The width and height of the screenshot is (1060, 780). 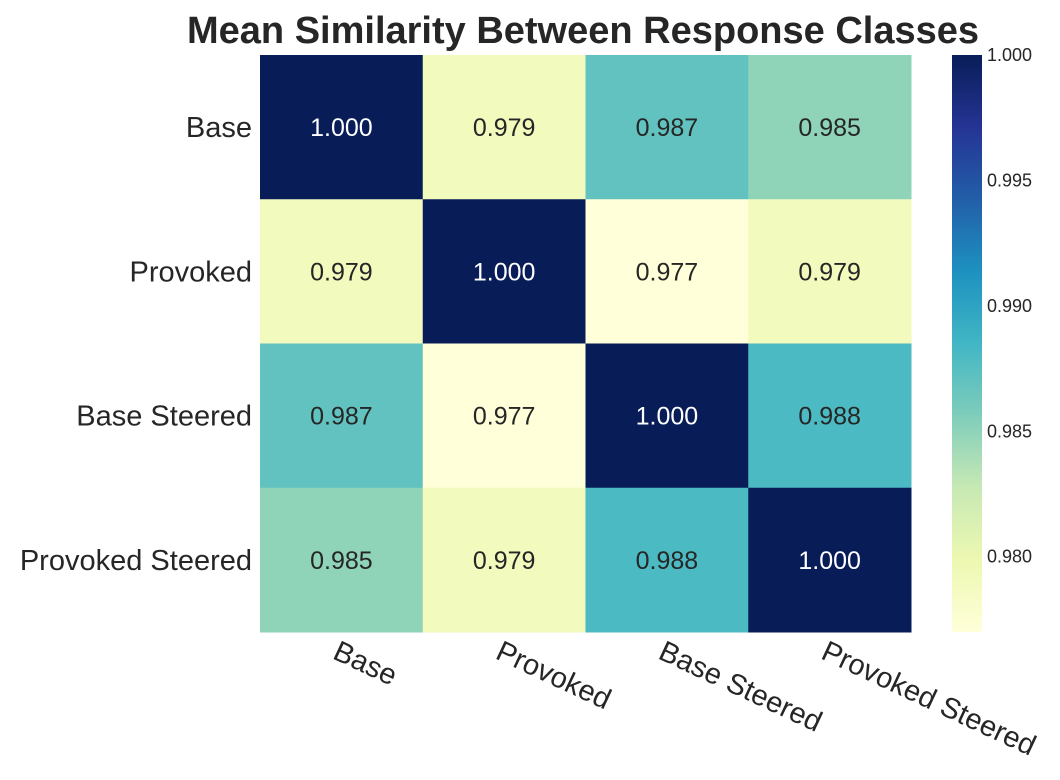 I want to click on row-label: Provoked, so click(x=190, y=272).